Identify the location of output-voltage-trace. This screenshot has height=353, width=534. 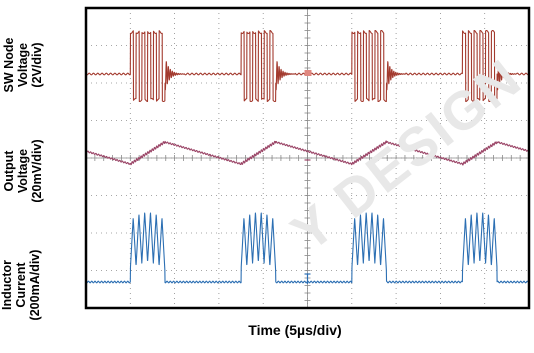
(307, 153).